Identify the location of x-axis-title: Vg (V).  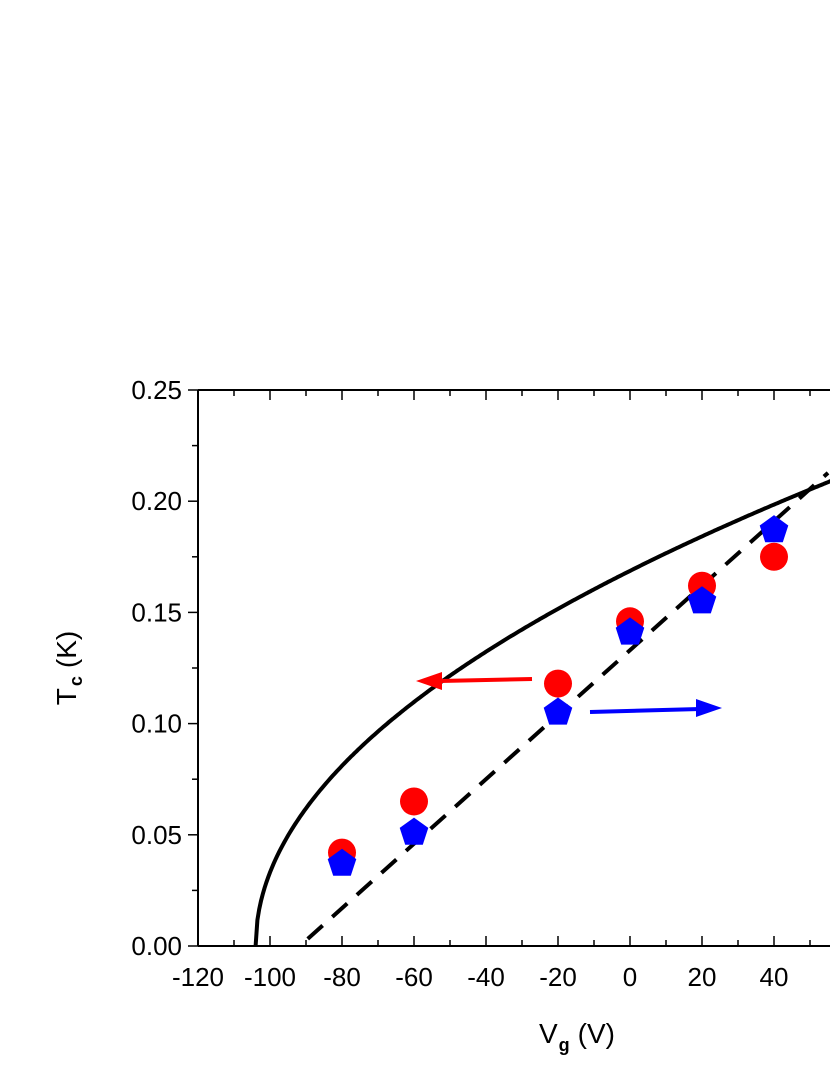
(577, 1036).